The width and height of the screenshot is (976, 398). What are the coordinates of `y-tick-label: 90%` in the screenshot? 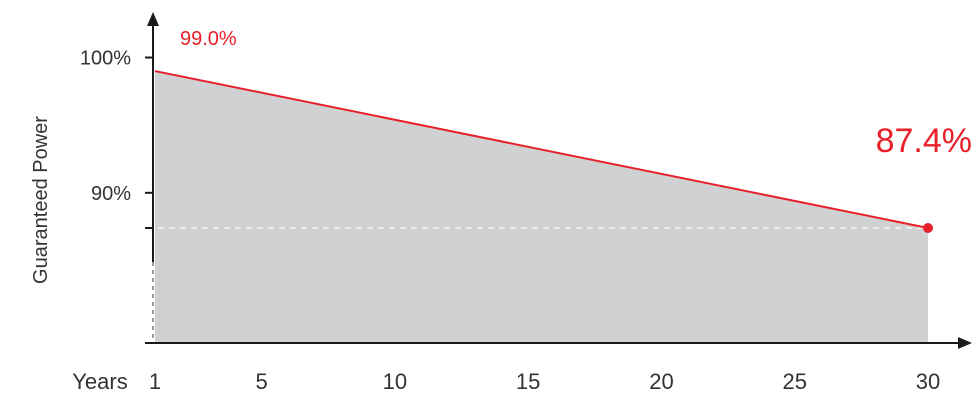 It's located at (111, 194).